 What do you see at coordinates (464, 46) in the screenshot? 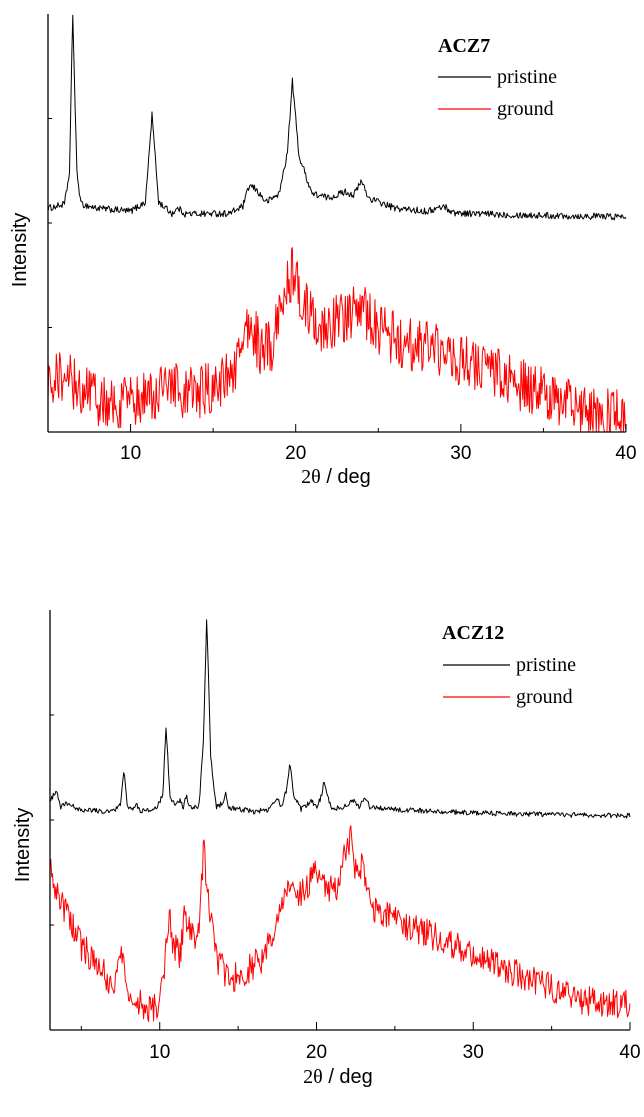
I see `legend-title: ACZ7` at bounding box center [464, 46].